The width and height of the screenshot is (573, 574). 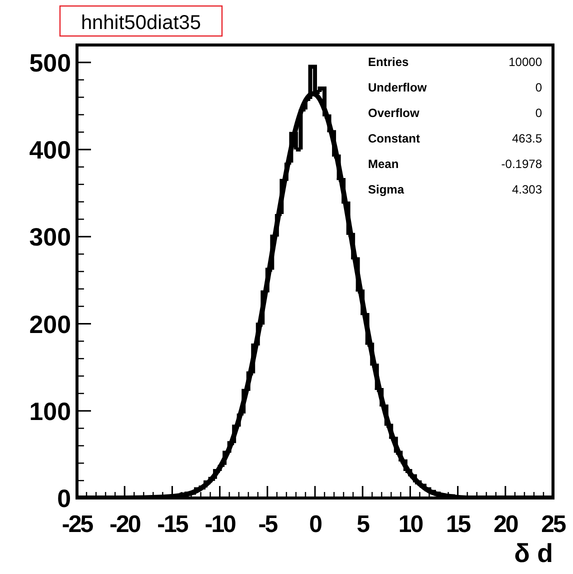 What do you see at coordinates (50, 412) in the screenshot?
I see `y-tick-label: 100` at bounding box center [50, 412].